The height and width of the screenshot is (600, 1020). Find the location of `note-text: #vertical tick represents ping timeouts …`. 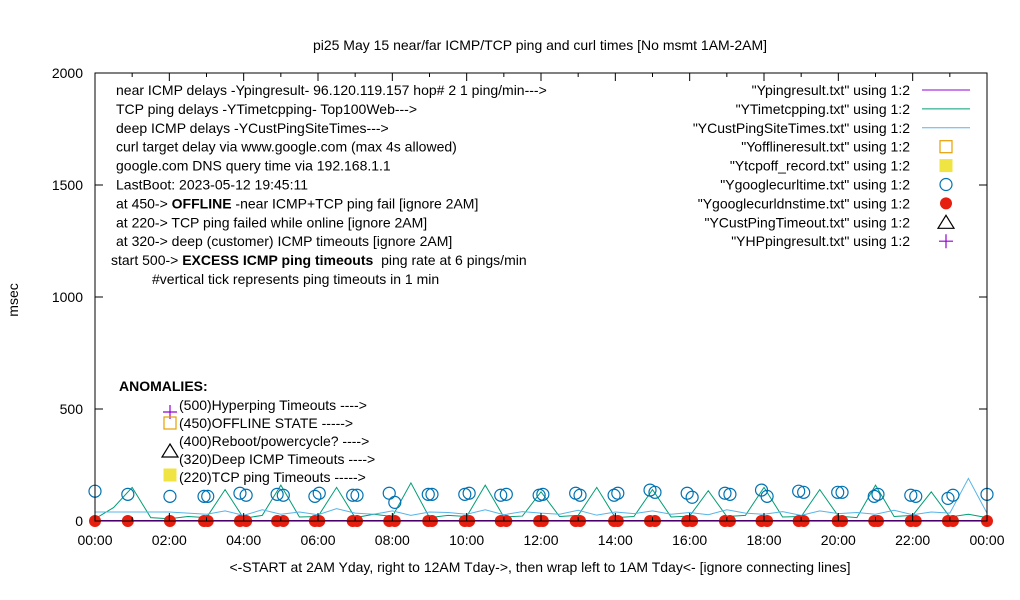

note-text: #vertical tick represents ping timeouts … is located at coordinates (295, 279).